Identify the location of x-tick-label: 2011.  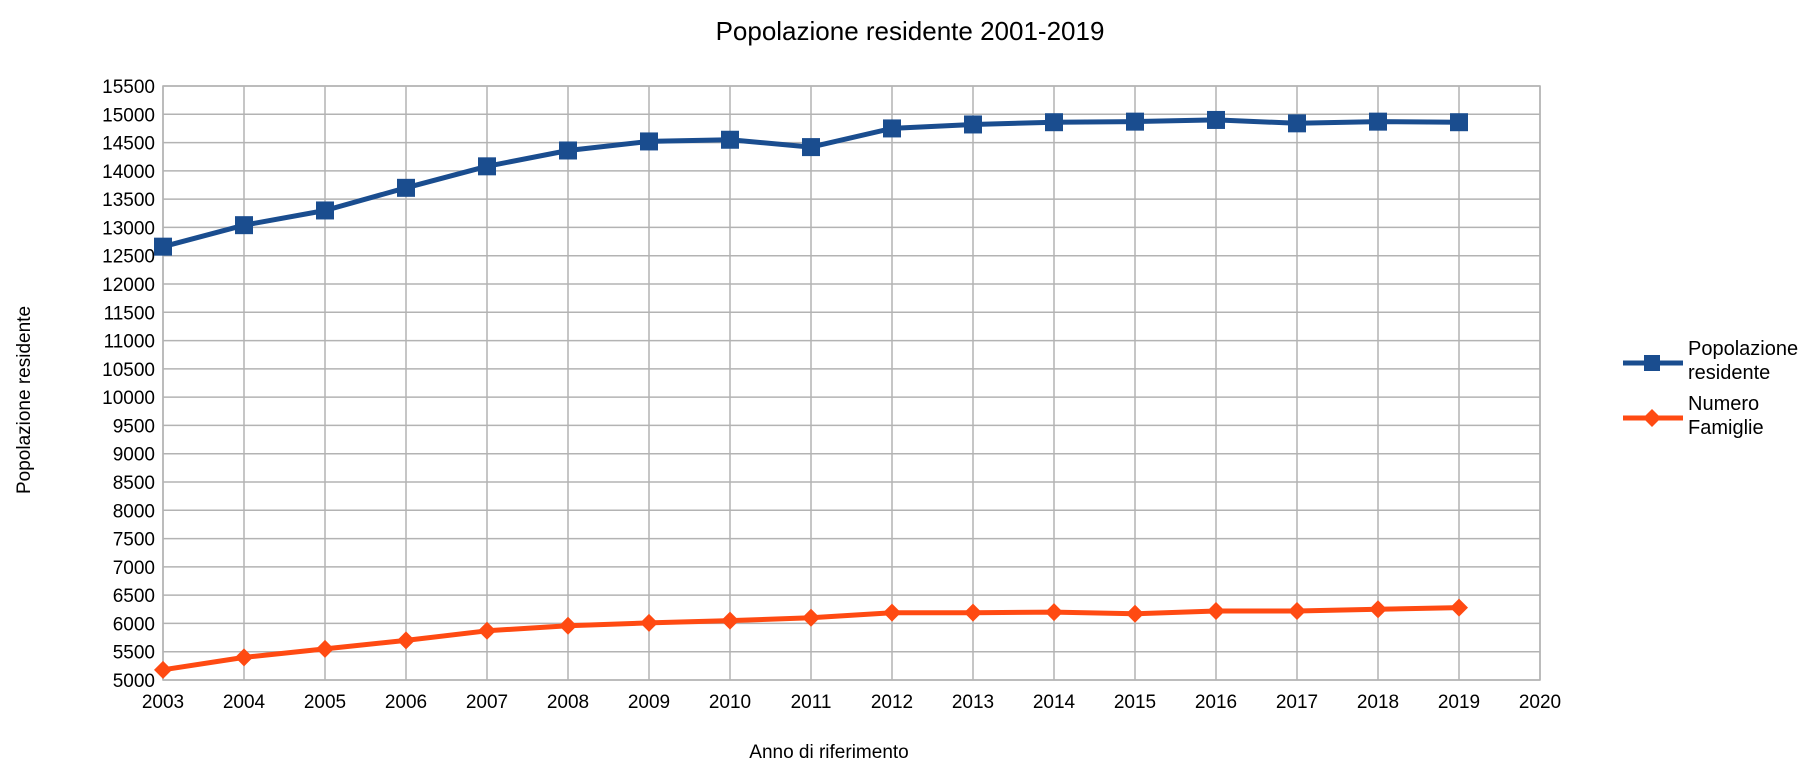
(811, 702).